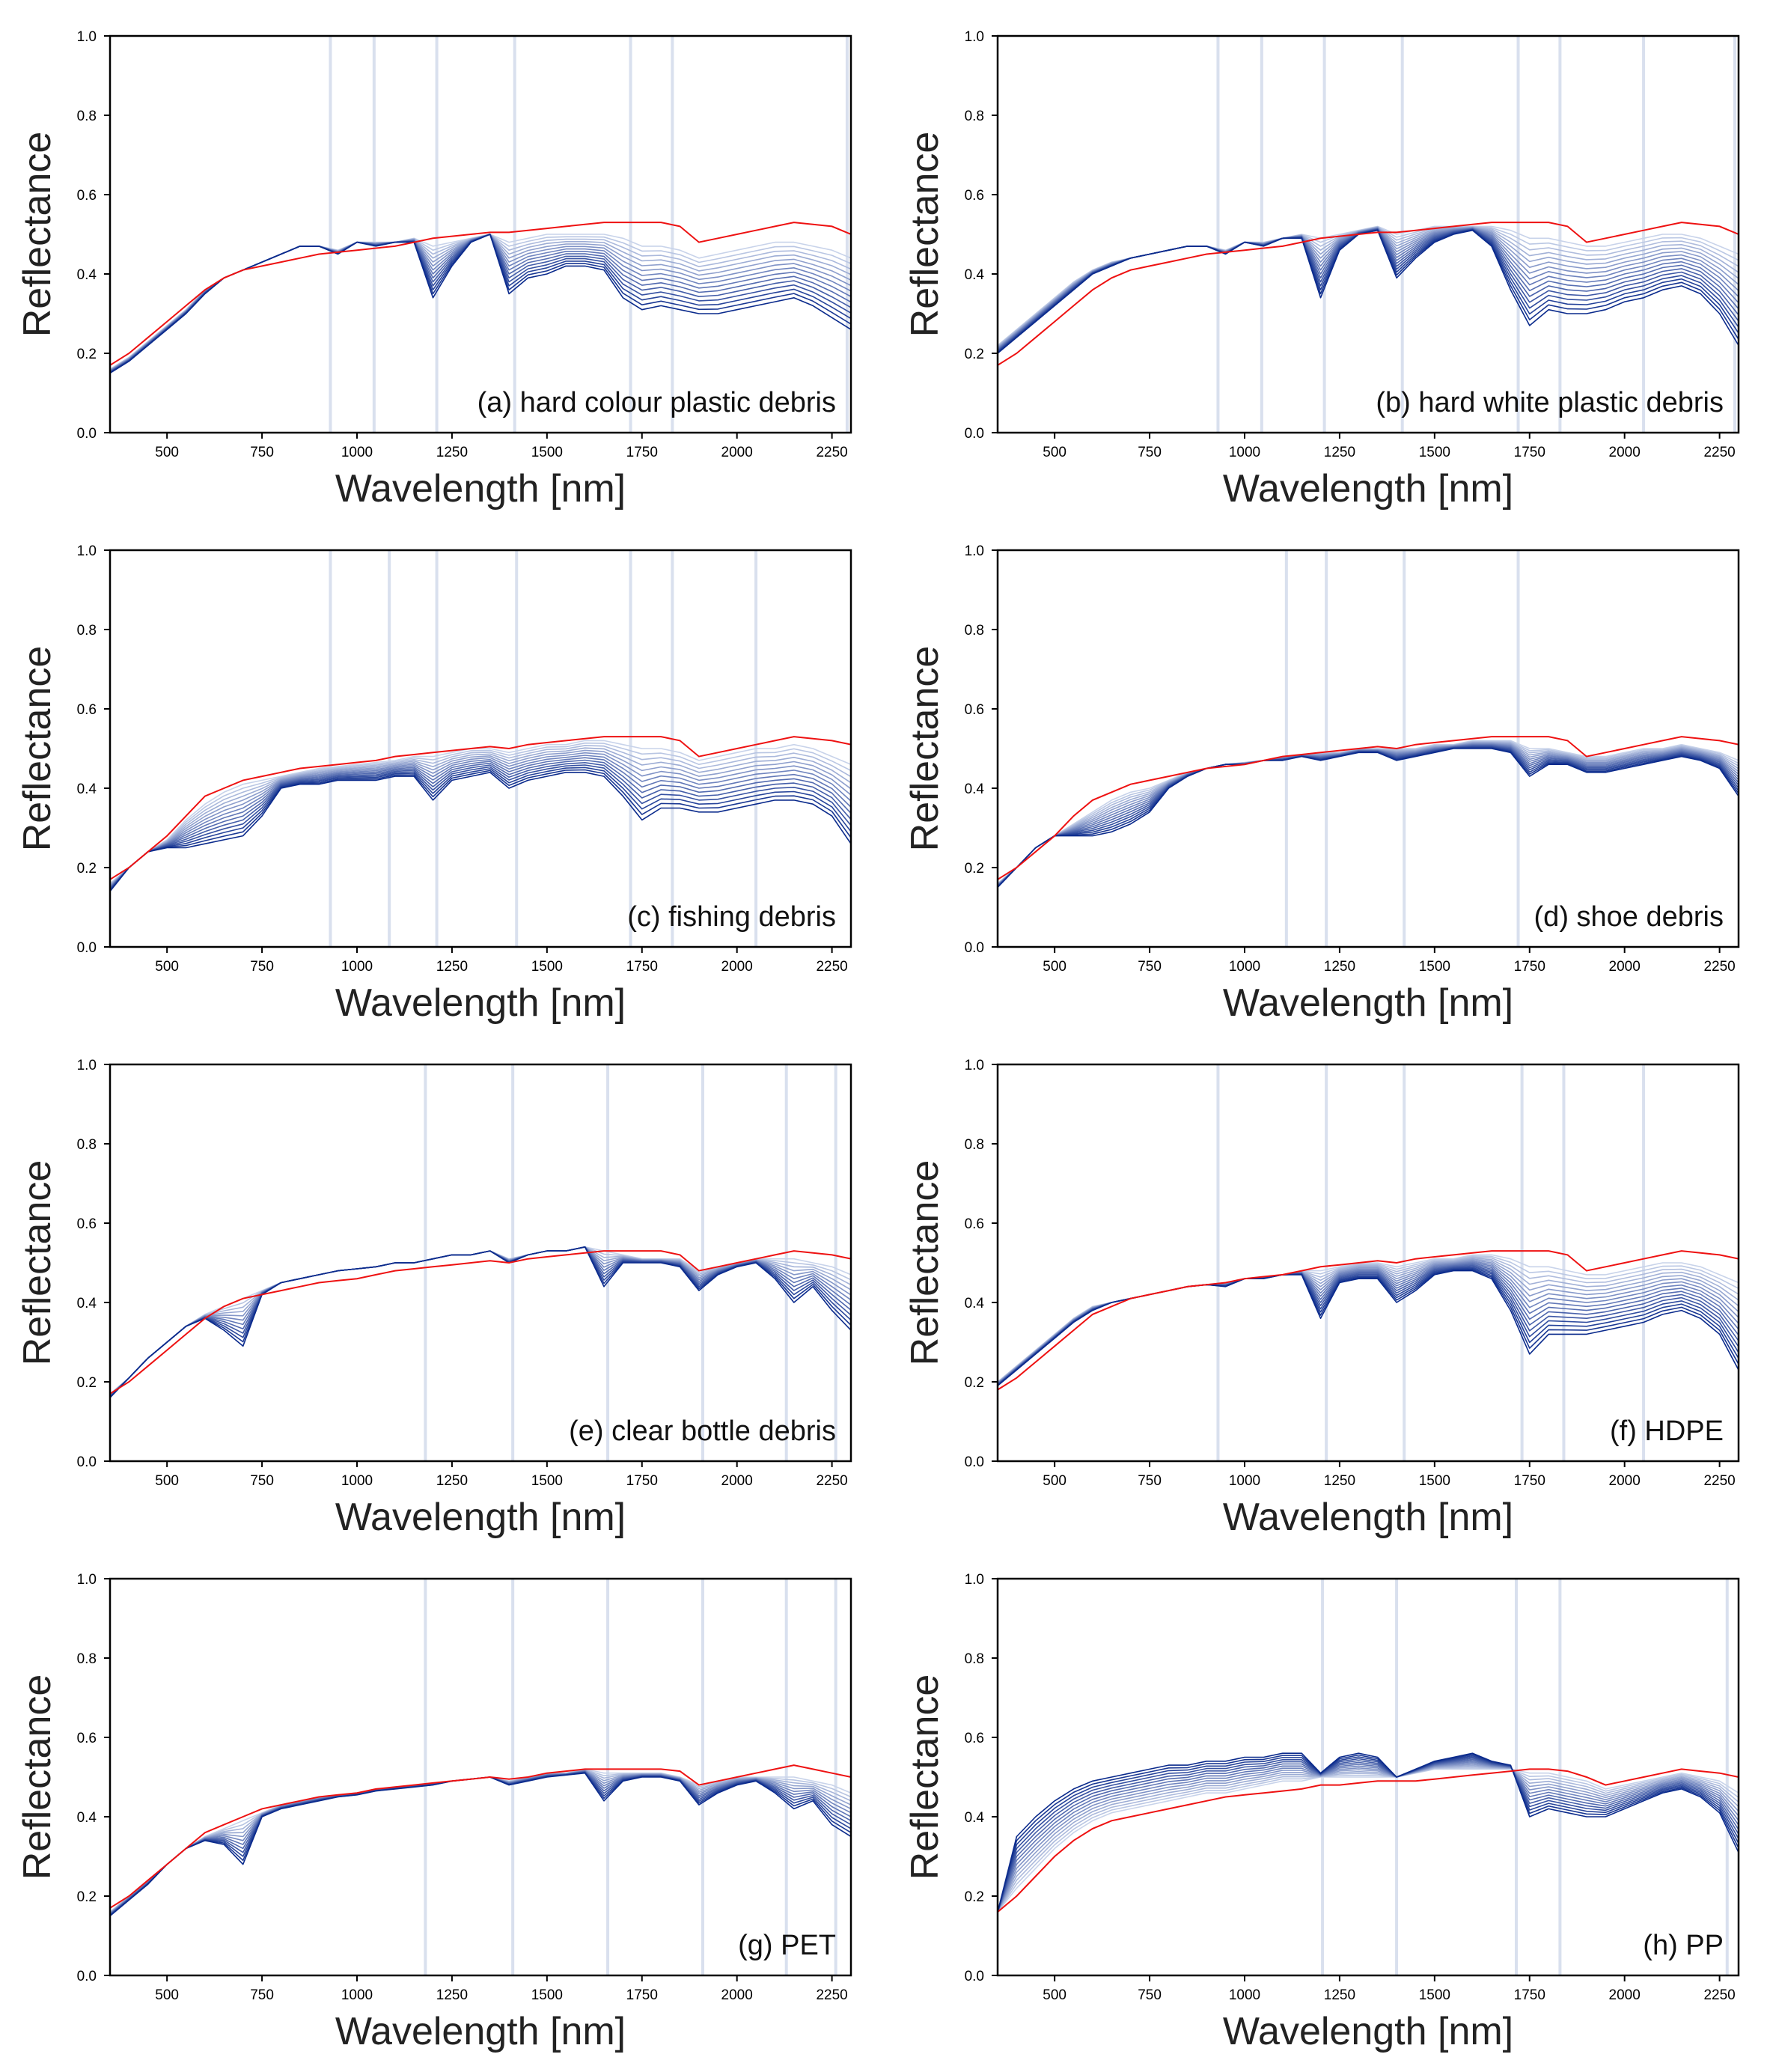  What do you see at coordinates (1625, 453) in the screenshot?
I see `x-tick-label: 2000` at bounding box center [1625, 453].